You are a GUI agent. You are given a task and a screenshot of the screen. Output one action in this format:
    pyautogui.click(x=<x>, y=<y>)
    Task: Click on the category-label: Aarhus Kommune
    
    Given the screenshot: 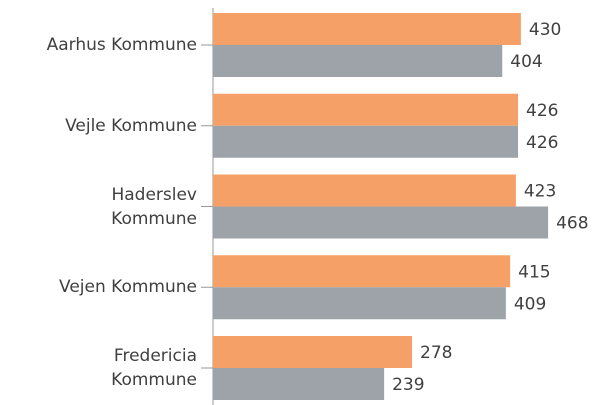 What is the action you would take?
    pyautogui.click(x=121, y=45)
    